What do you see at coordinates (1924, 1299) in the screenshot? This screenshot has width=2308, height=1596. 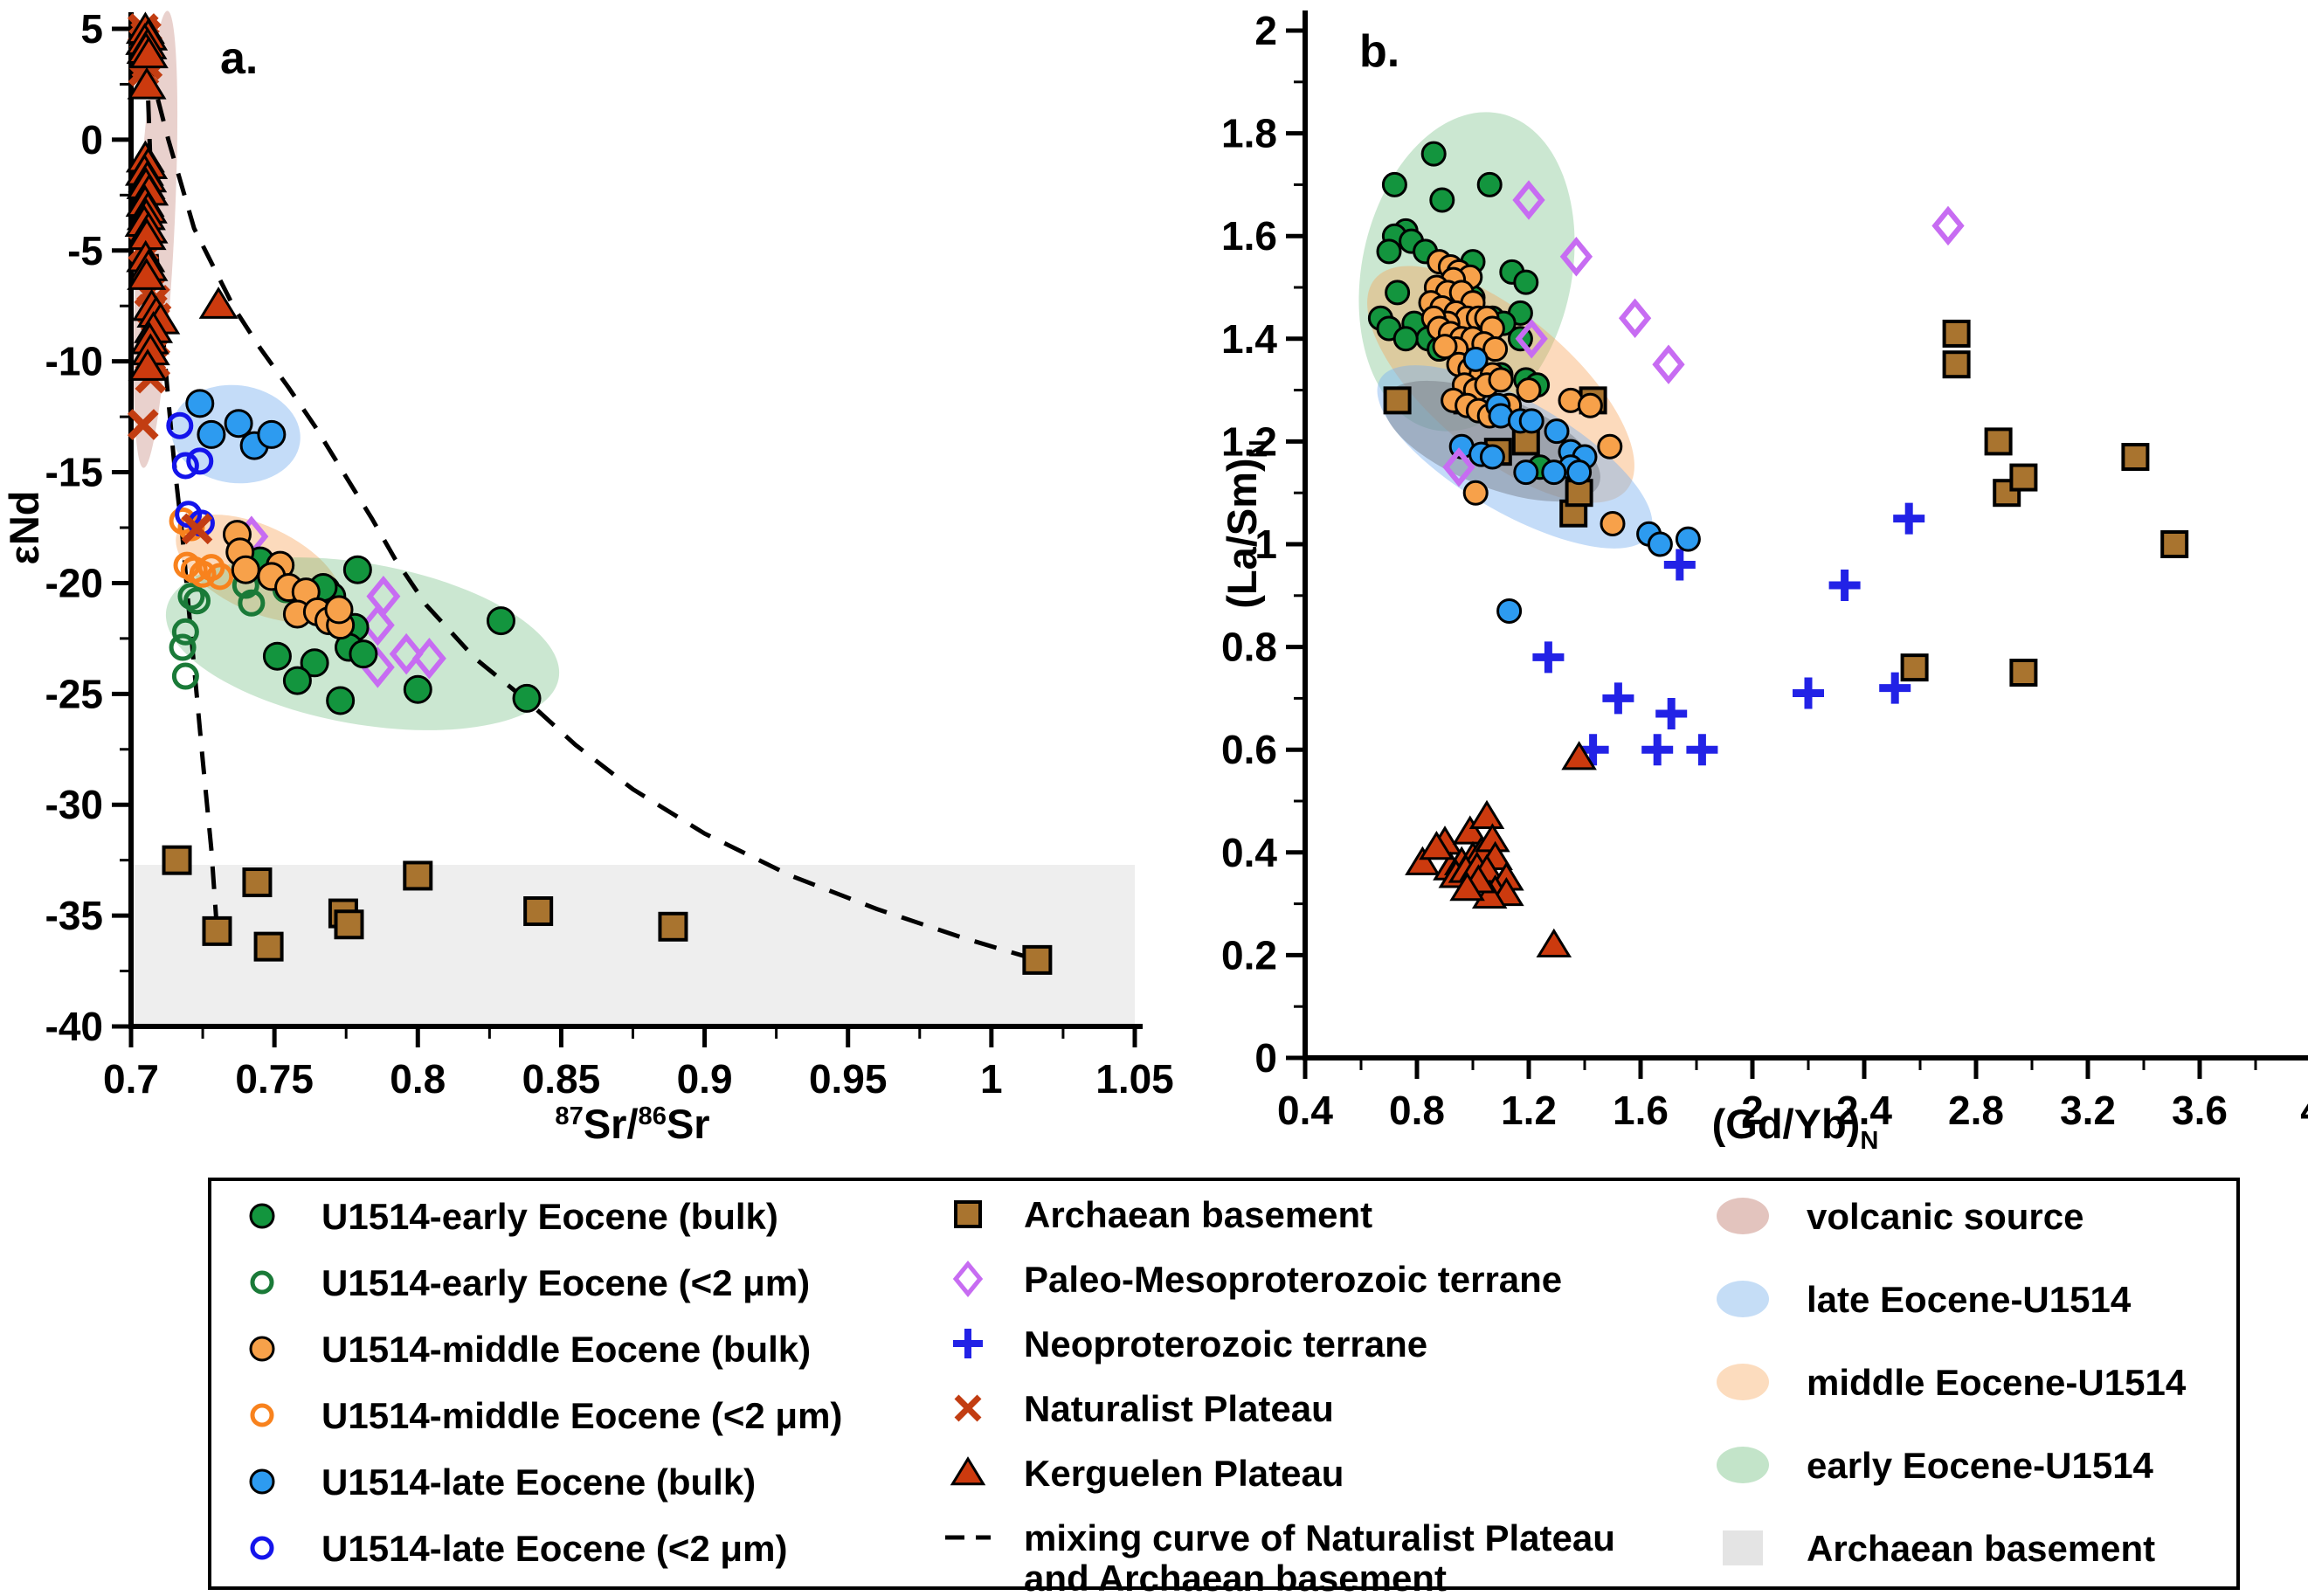 I see `legend-item-late-eocene-field: late Eocene-U1514` at bounding box center [1924, 1299].